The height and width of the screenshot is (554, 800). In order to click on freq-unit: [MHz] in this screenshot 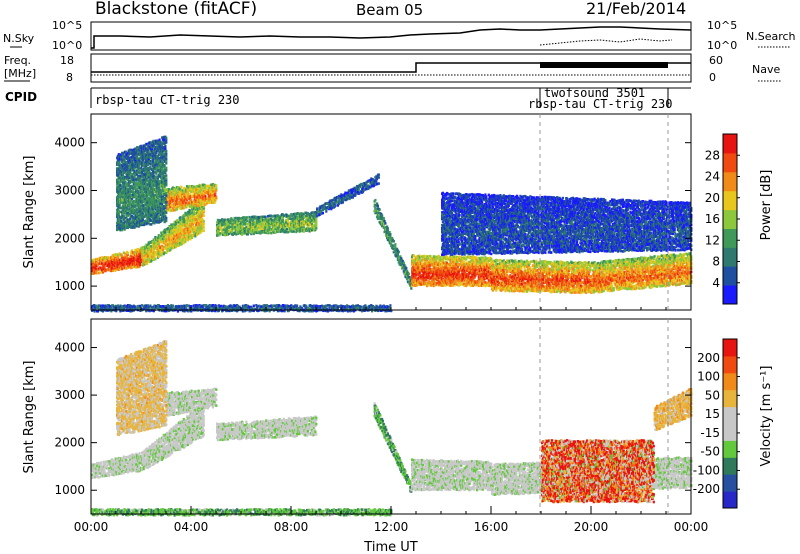, I will do `click(20, 73)`.